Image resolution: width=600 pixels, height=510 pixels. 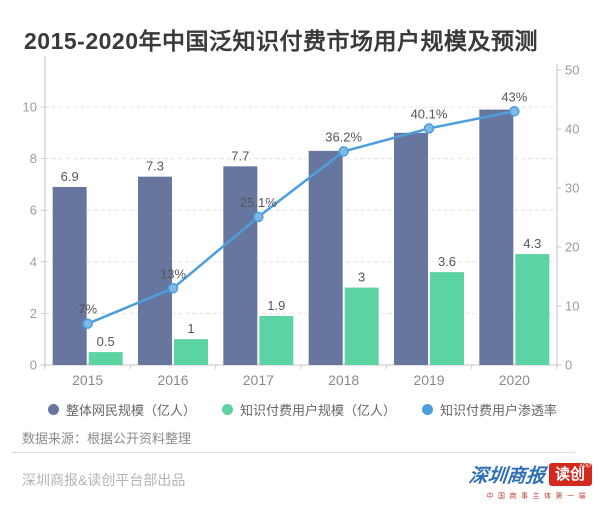 I want to click on shenzhen-daily-logotype: 深圳商报, so click(x=506, y=476).